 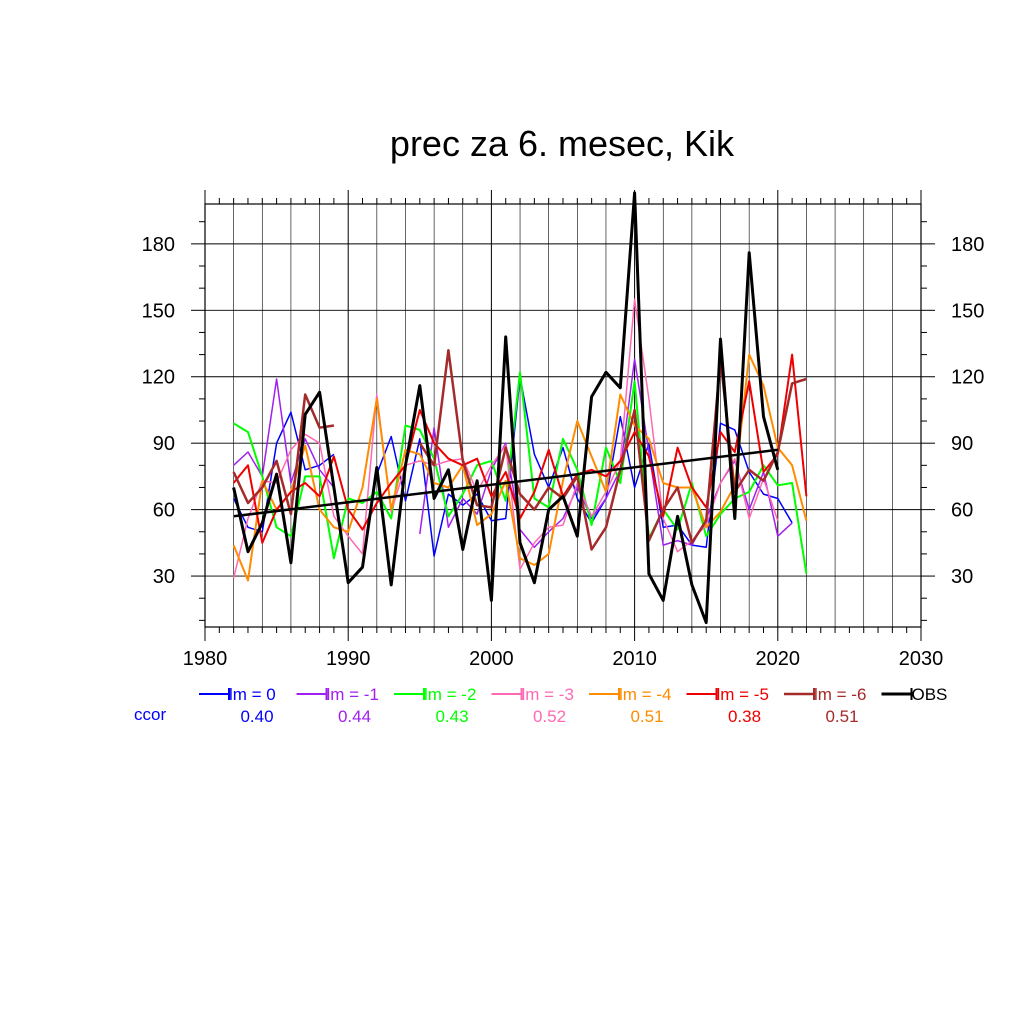 What do you see at coordinates (634, 659) in the screenshot?
I see `x-tick-label: 2010` at bounding box center [634, 659].